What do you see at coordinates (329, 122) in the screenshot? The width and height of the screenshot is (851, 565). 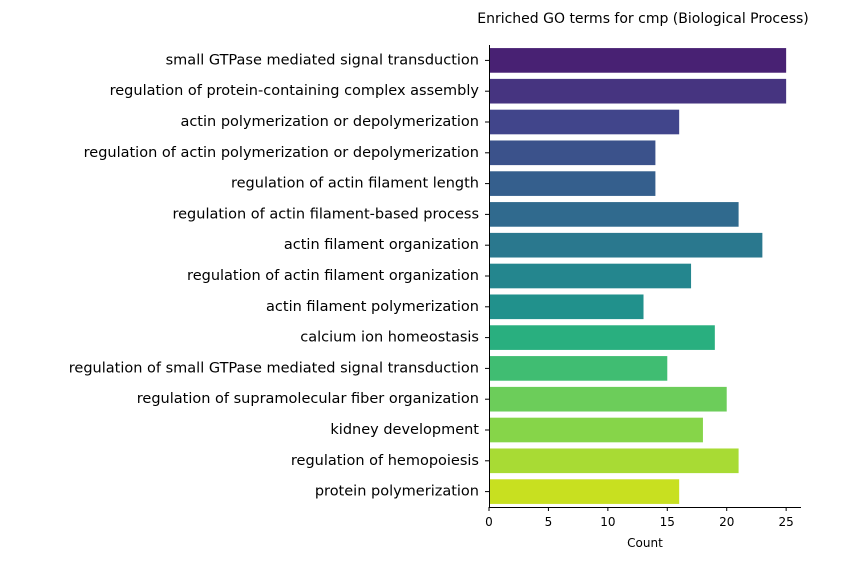 I see `category-label: actin polymerization or depolymerization` at bounding box center [329, 122].